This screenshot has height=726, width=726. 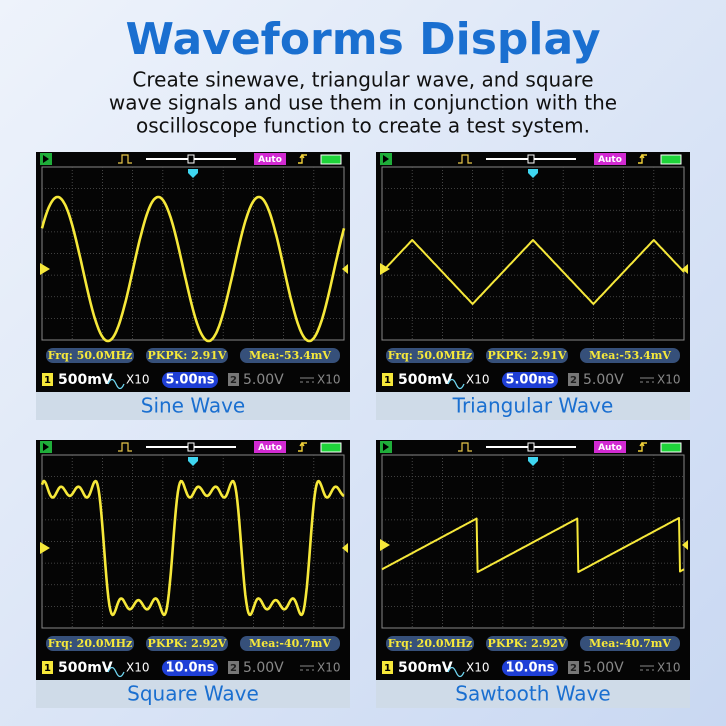 What do you see at coordinates (116, 672) in the screenshot?
I see `coupling-icon` at bounding box center [116, 672].